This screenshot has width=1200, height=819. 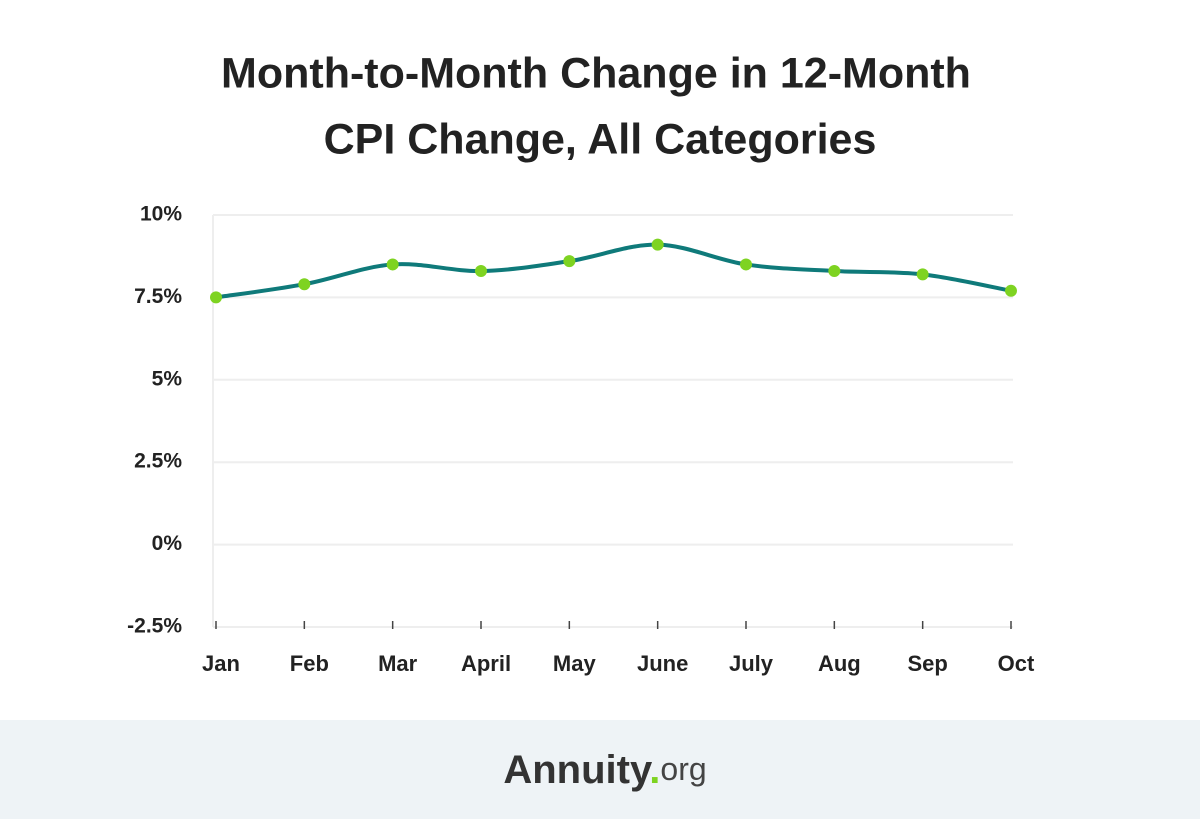 What do you see at coordinates (613, 271) in the screenshot?
I see `line-series` at bounding box center [613, 271].